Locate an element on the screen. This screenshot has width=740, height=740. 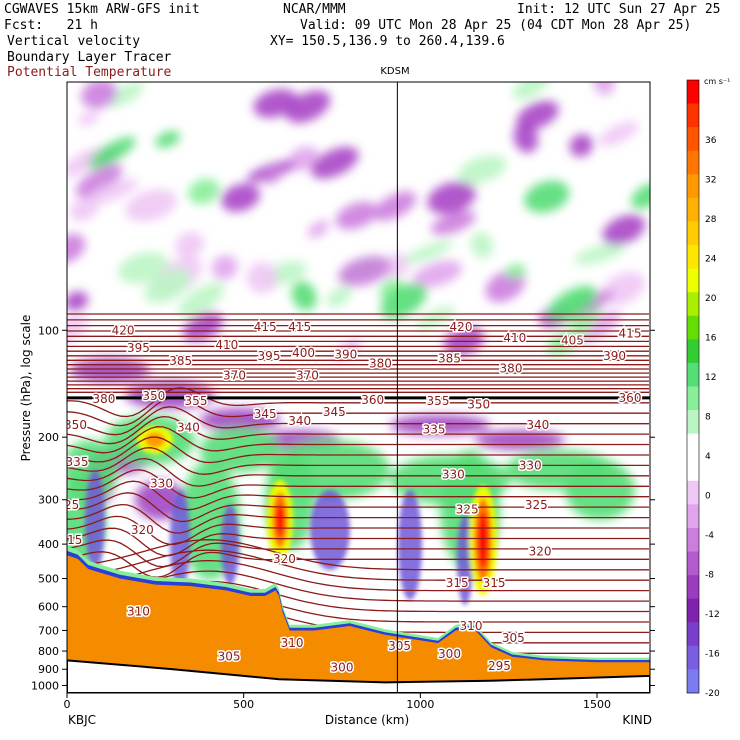
colorbar-label: -16 is located at coordinates (712, 655).